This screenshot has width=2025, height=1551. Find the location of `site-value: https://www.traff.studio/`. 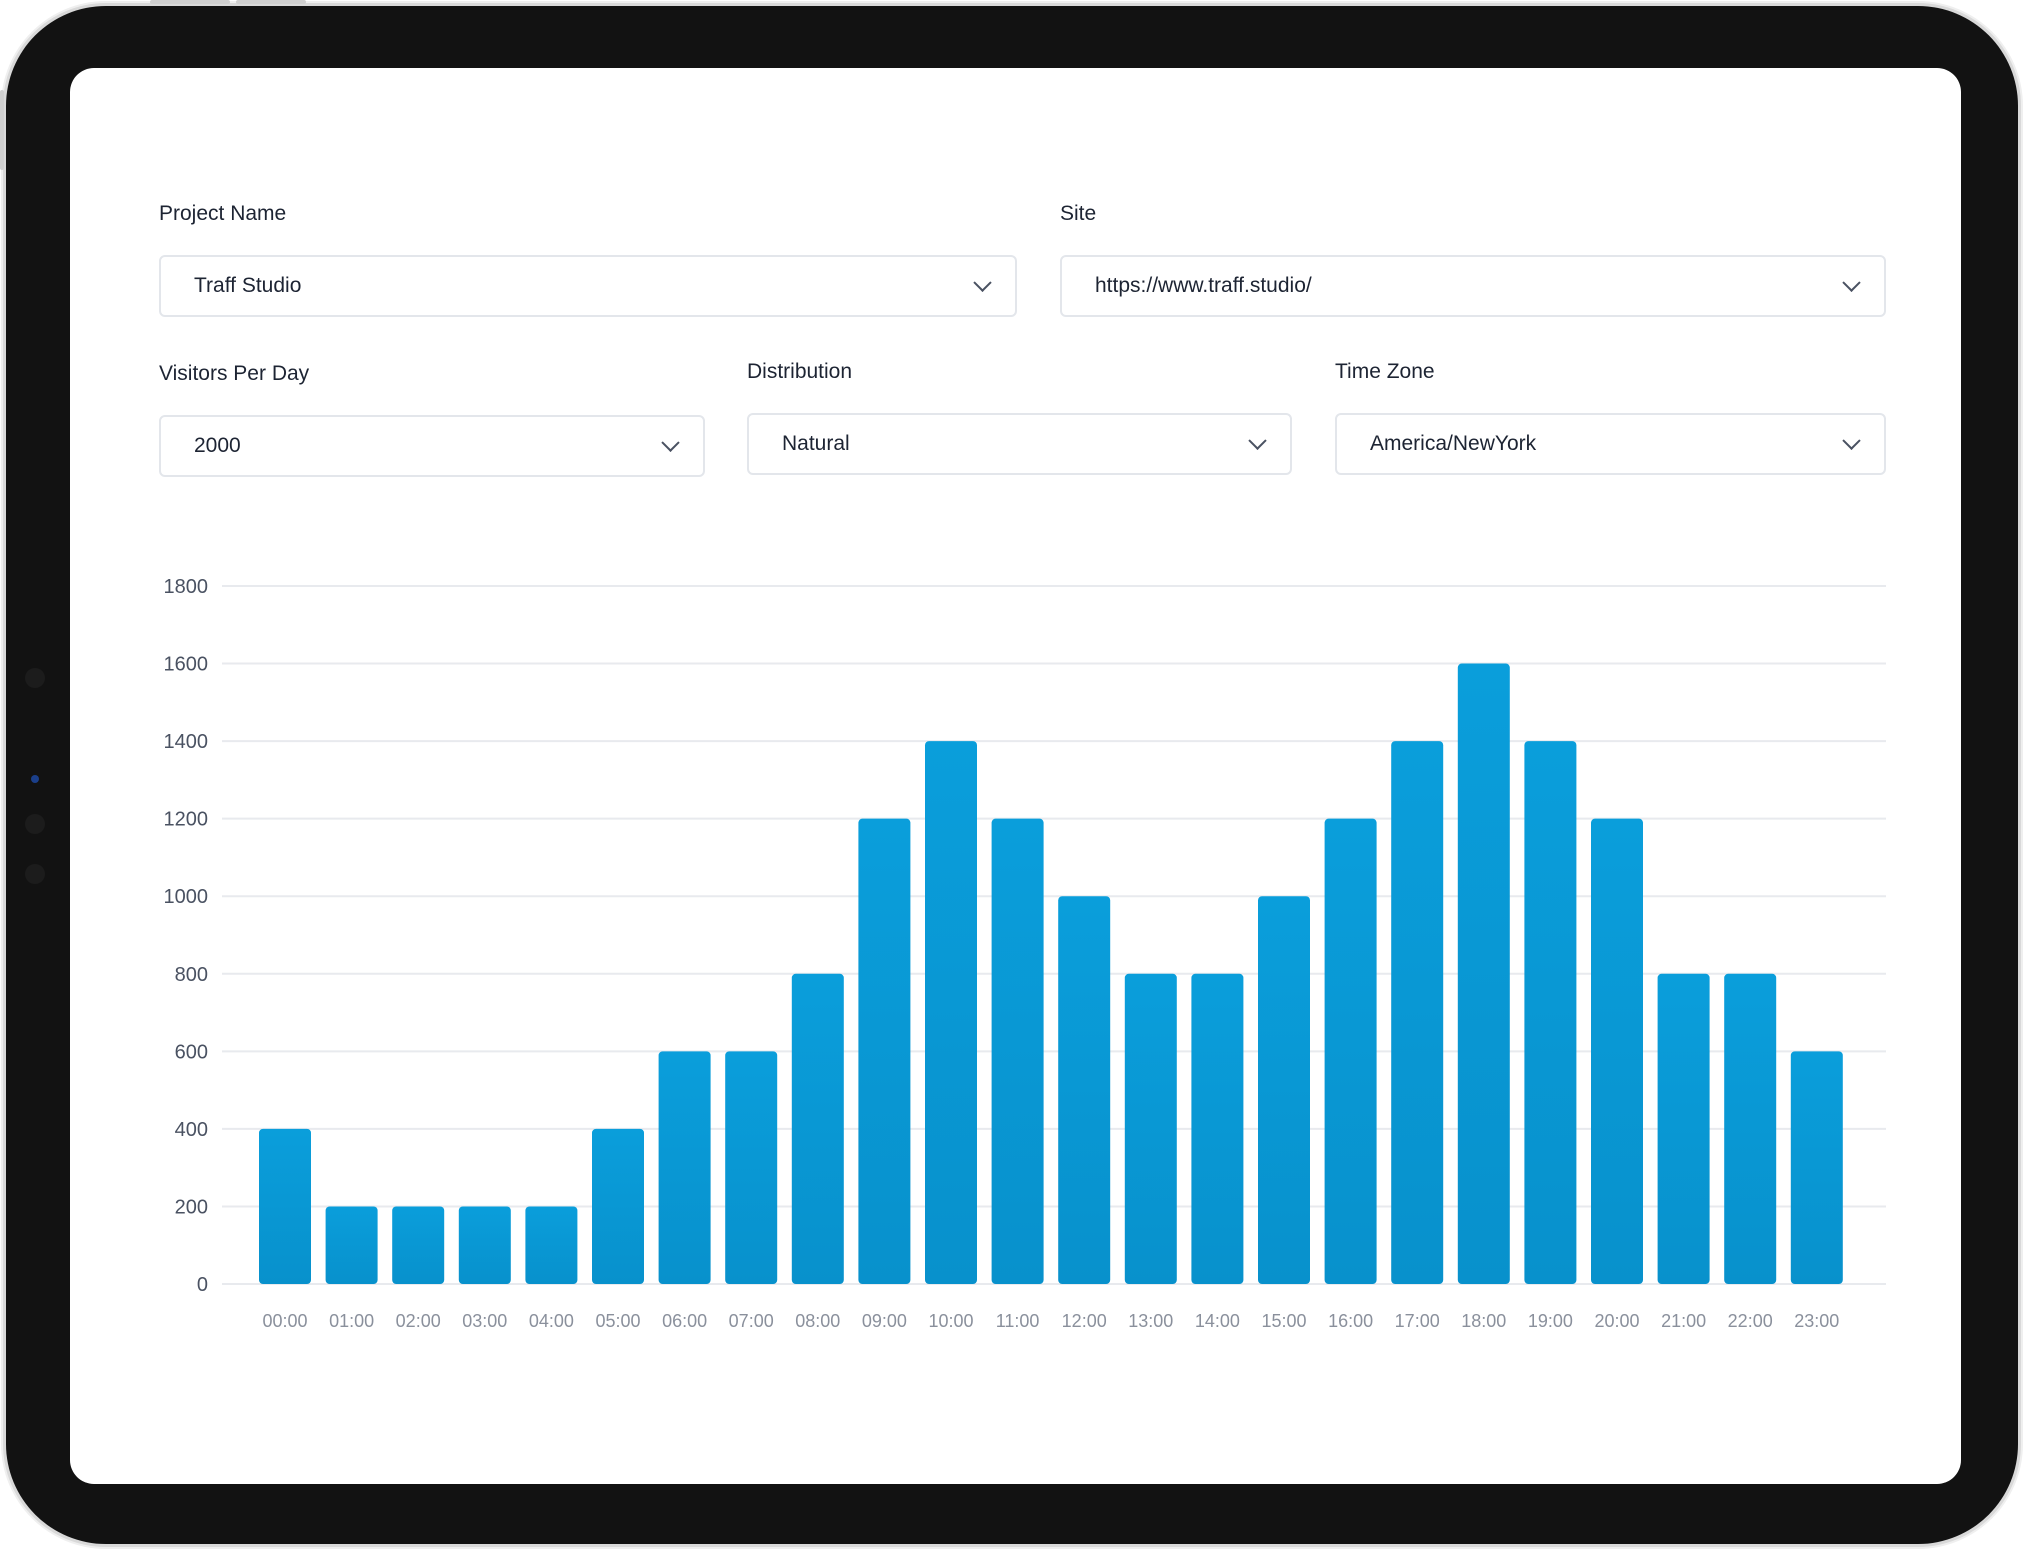

site-value: https://www.traff.studio/ is located at coordinates (1203, 285).